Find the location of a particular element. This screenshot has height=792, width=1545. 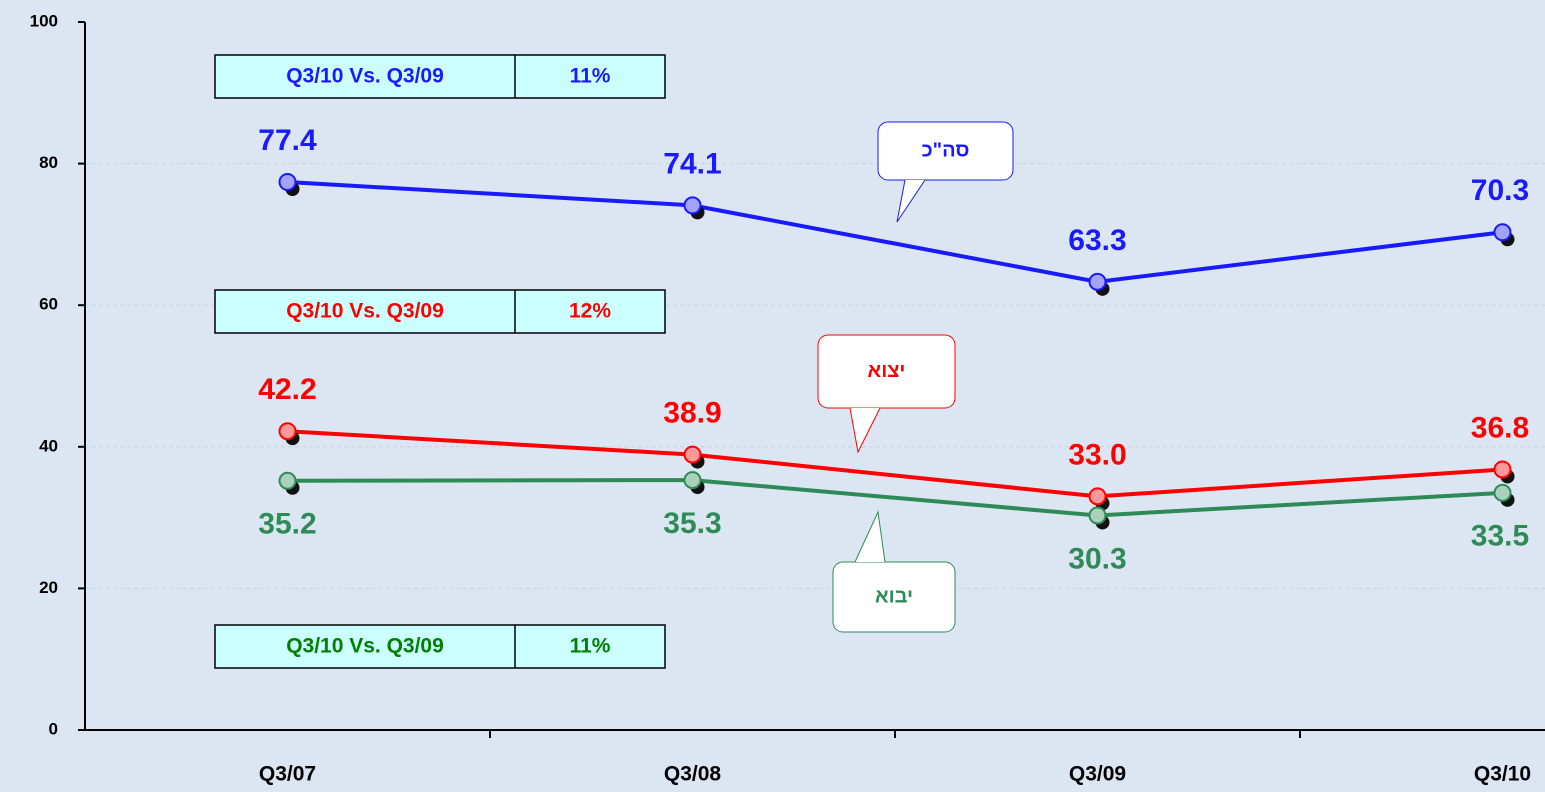

x-tick-label: Q3/08 is located at coordinates (693, 774).